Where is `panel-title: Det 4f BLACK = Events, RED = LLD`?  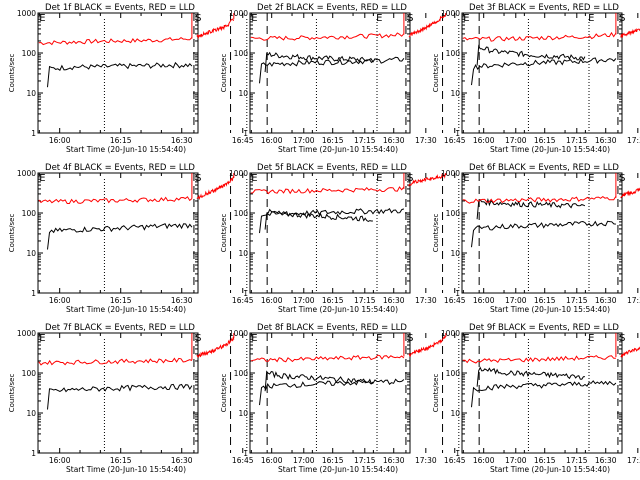 panel-title: Det 4f BLACK = Events, RED = LLD is located at coordinates (120, 168).